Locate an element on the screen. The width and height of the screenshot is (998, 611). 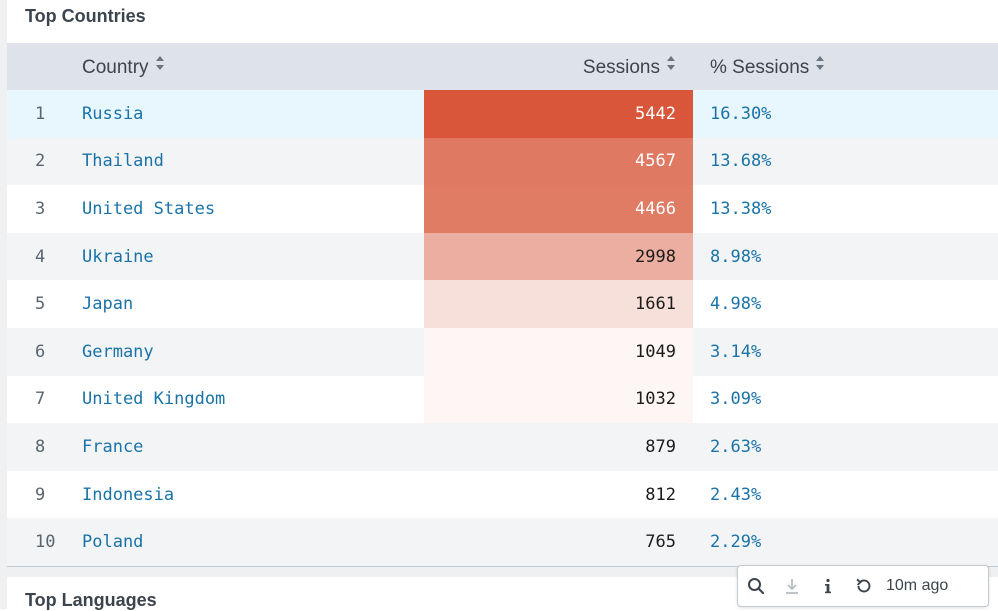
sessions-cell: 2998 is located at coordinates (558, 256).